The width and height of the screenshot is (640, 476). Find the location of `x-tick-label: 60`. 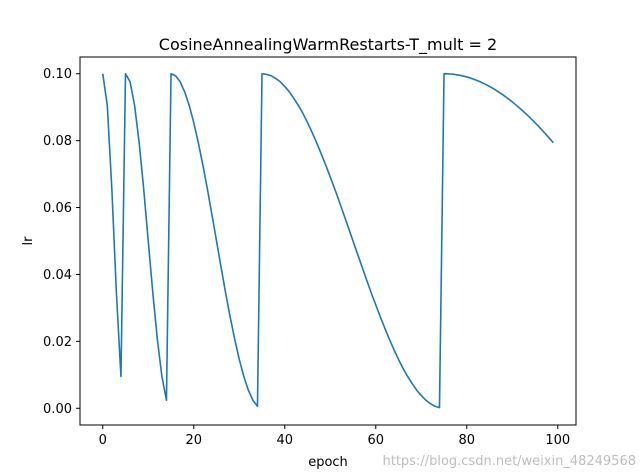

x-tick-label: 60 is located at coordinates (376, 440).